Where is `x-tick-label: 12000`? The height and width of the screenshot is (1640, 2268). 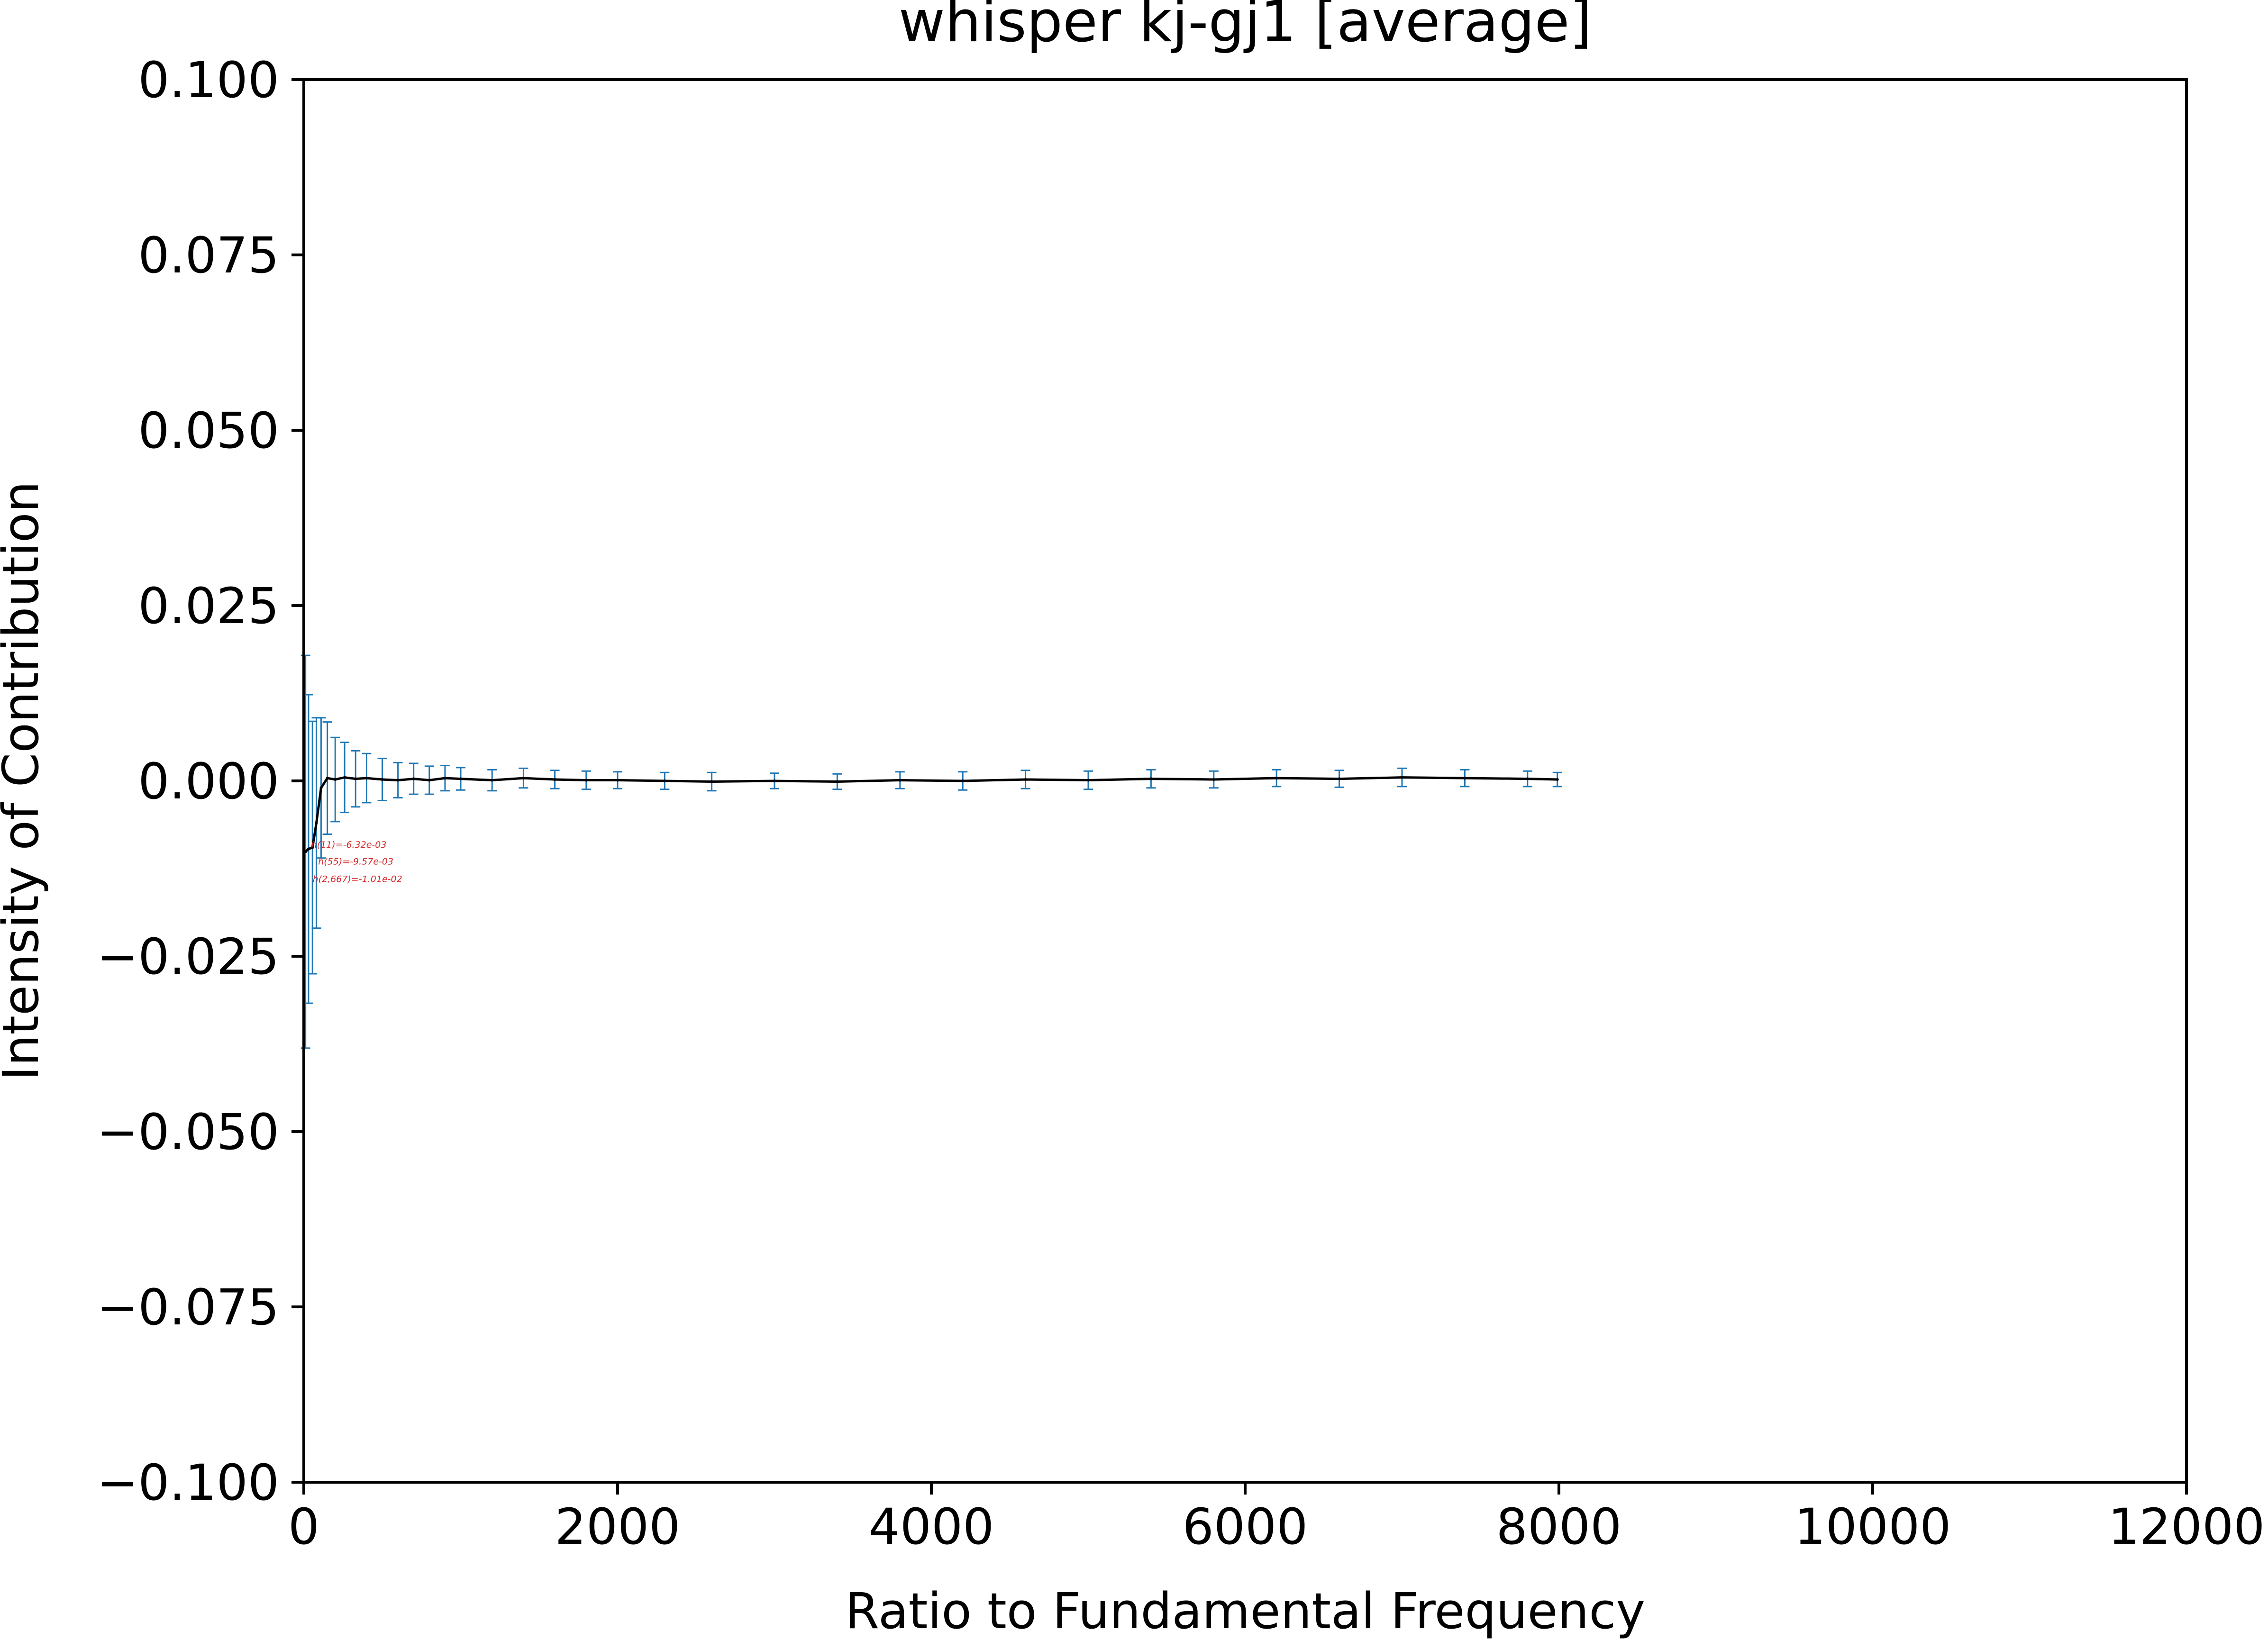
x-tick-label: 12000 is located at coordinates (2186, 1527).